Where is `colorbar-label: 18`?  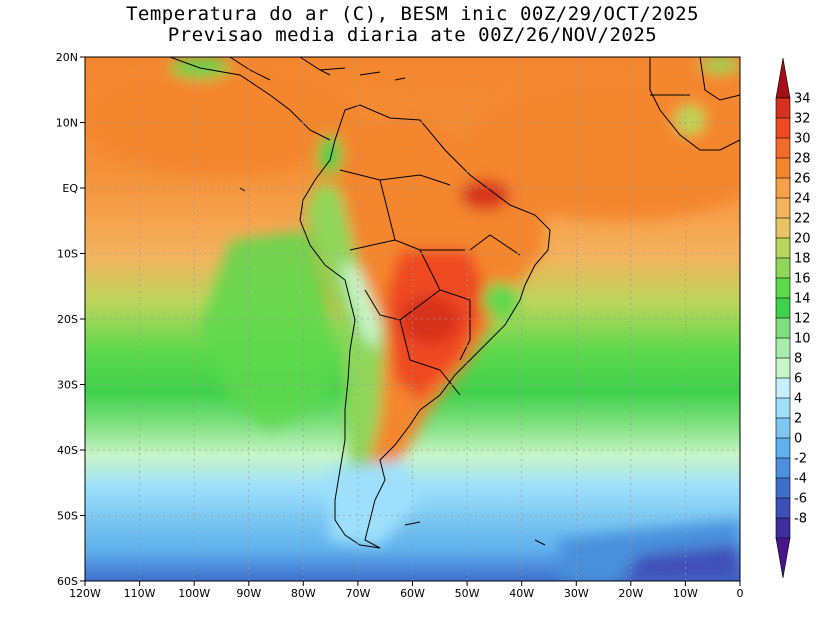 colorbar-label: 18 is located at coordinates (802, 259).